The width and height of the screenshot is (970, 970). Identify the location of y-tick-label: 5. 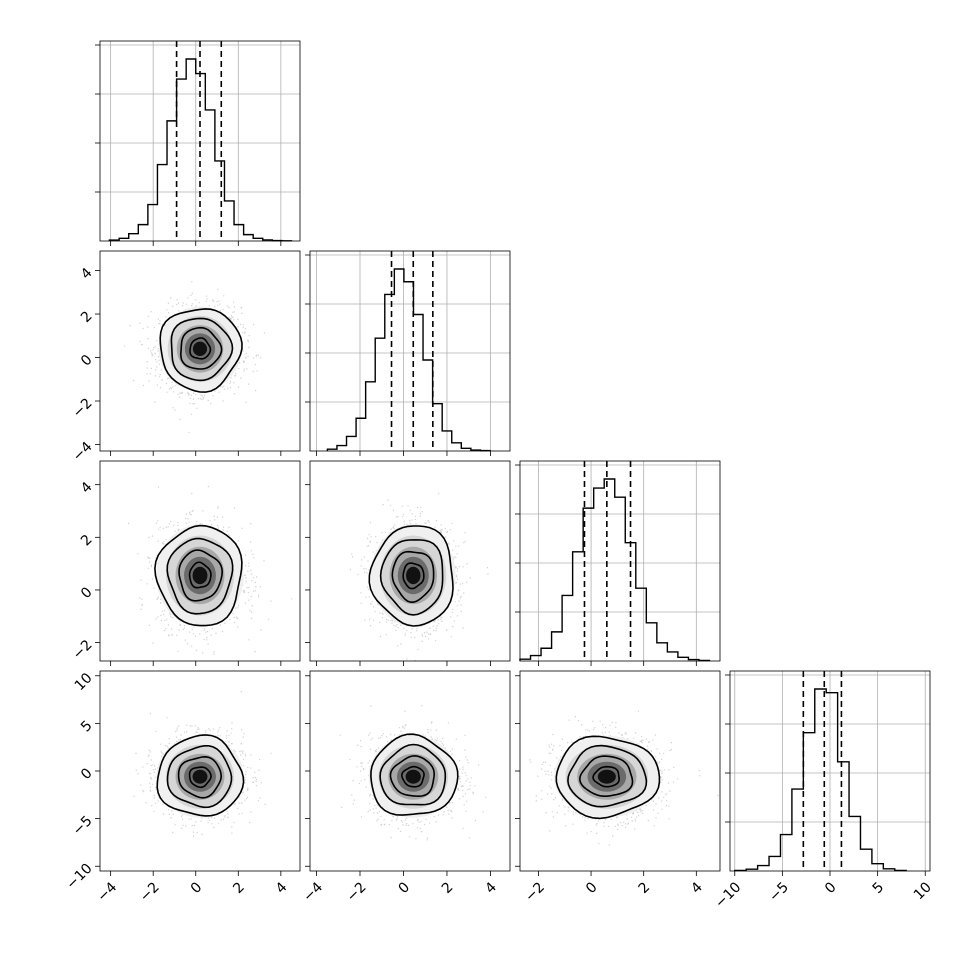
(87, 727).